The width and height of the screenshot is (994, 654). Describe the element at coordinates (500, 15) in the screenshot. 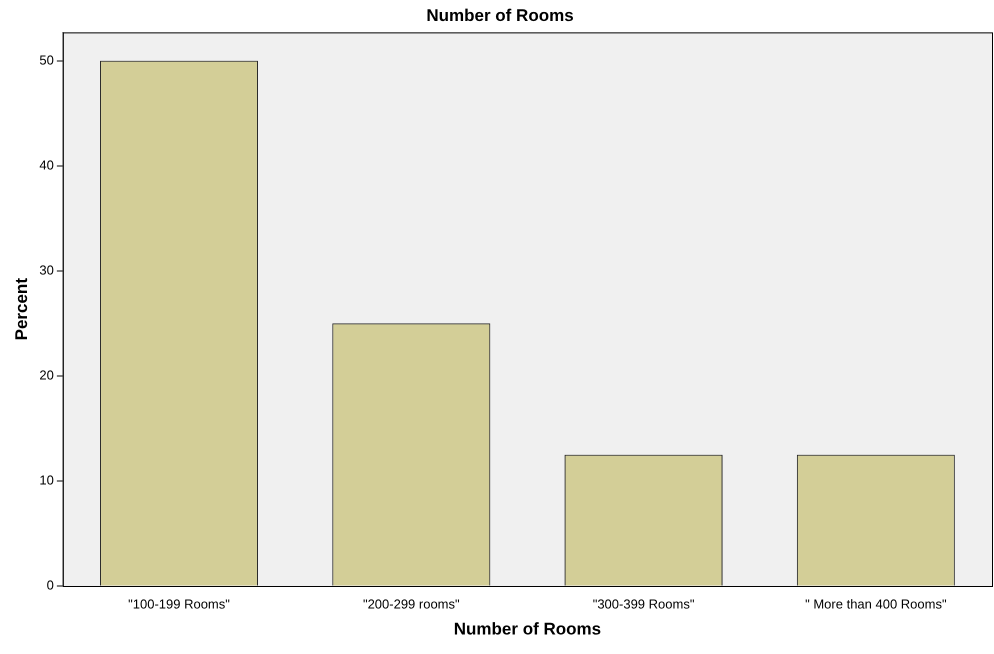

I see `chart-title: Number of Rooms` at that location.